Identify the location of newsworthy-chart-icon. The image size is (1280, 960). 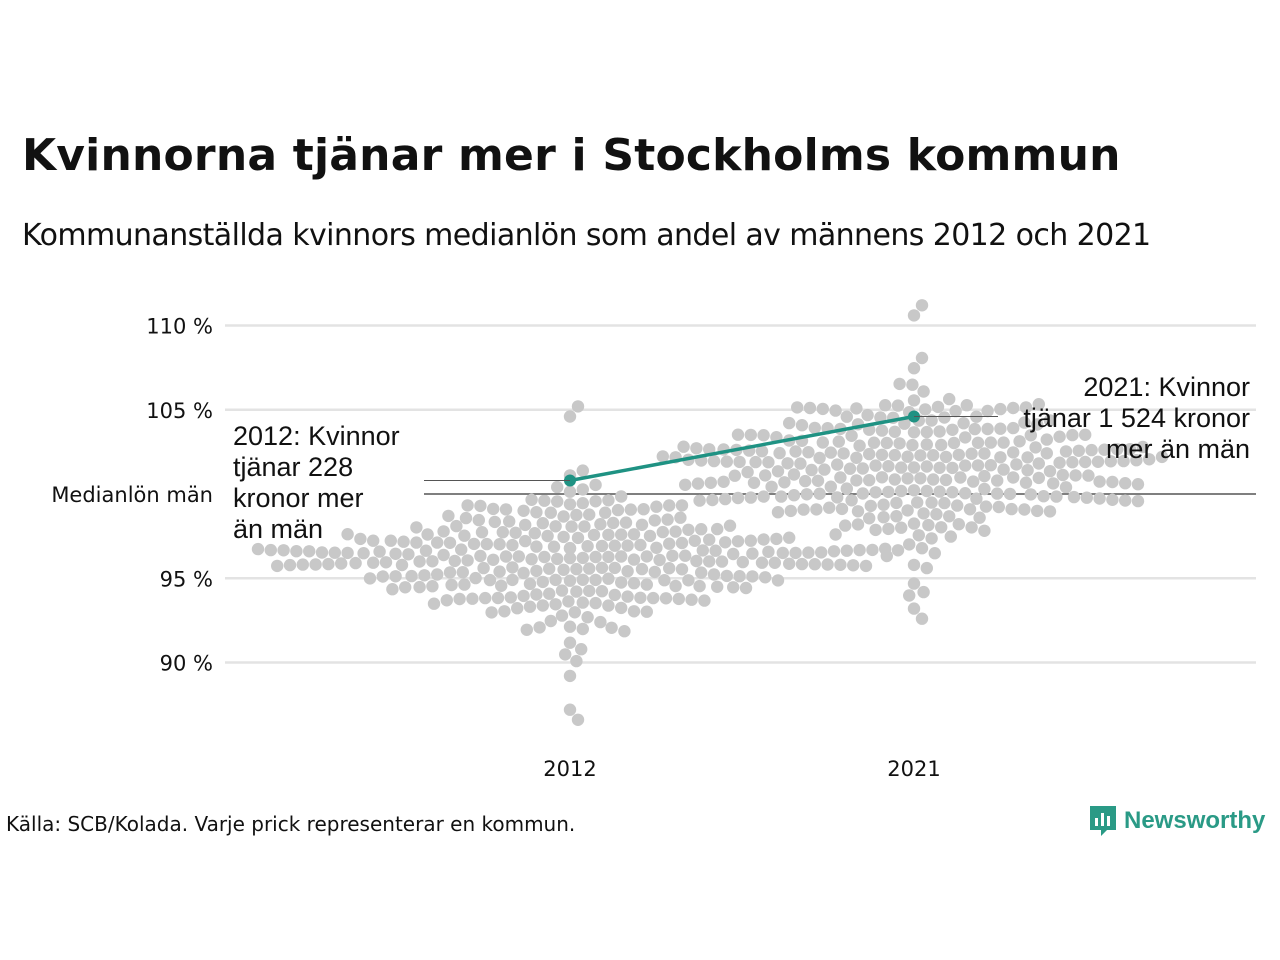
(1103, 821).